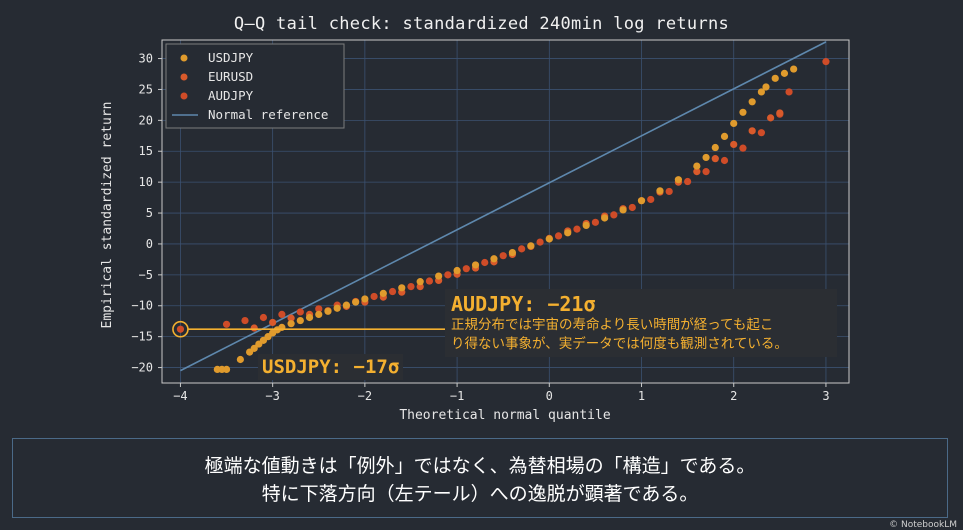 Image resolution: width=963 pixels, height=530 pixels. Describe the element at coordinates (146, 151) in the screenshot. I see `y-tick-label: 15` at that location.